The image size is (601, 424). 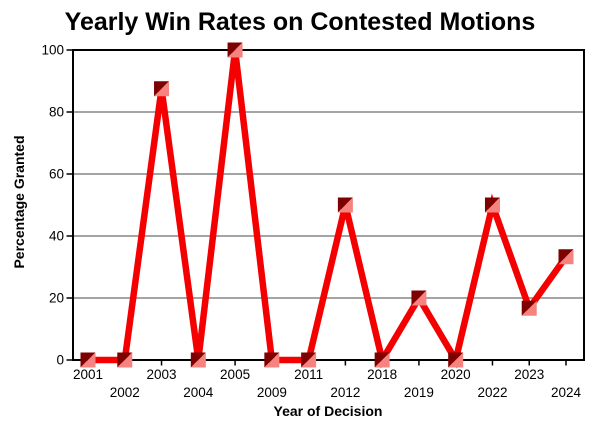 I want to click on x-tick-label: 2002, so click(x=125, y=392).